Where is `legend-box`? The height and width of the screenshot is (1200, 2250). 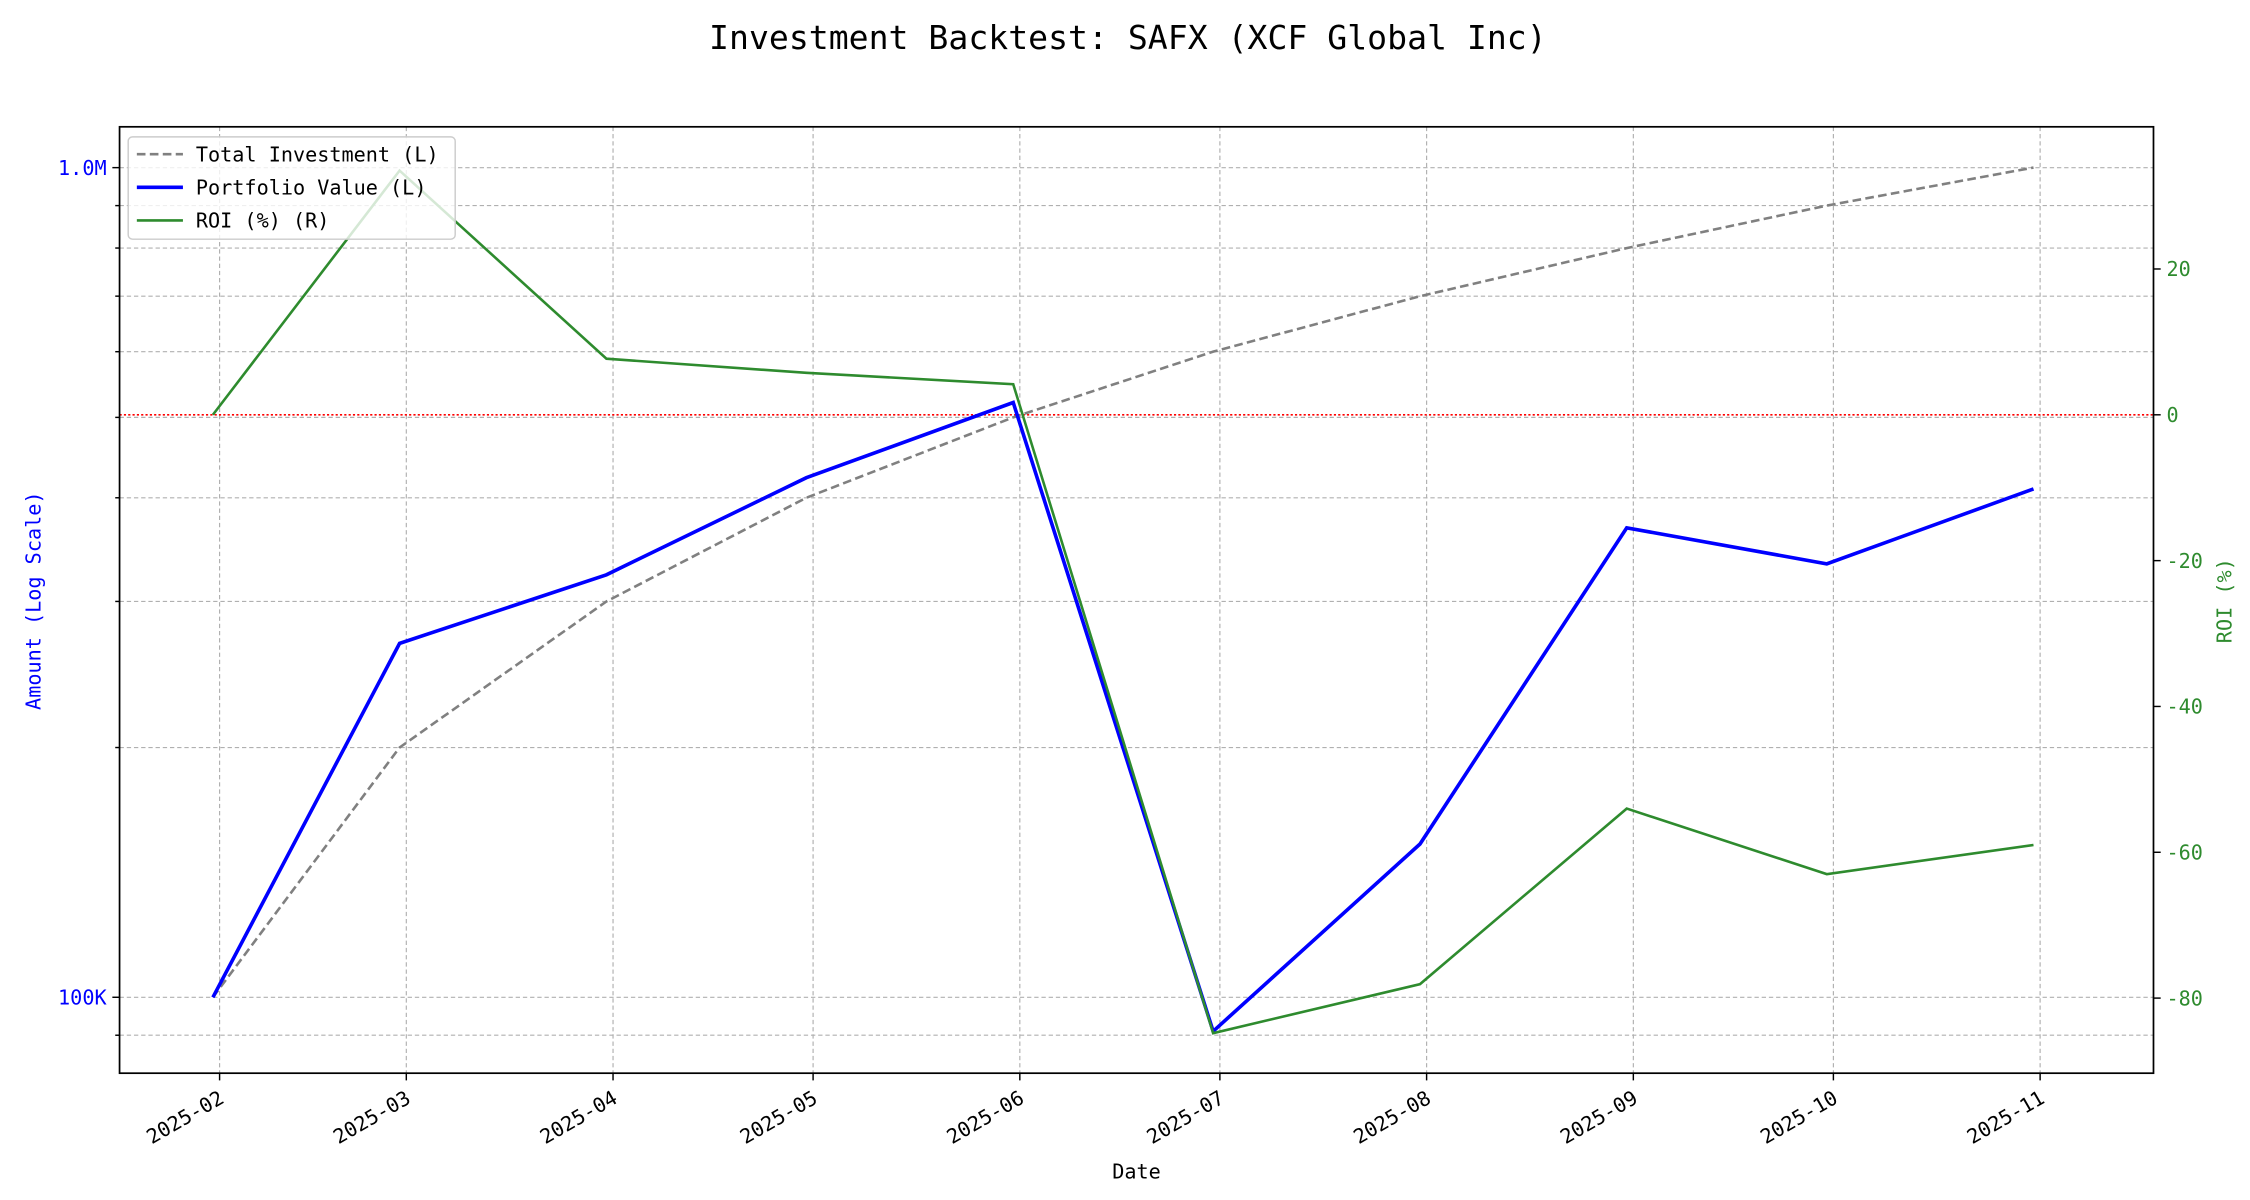 legend-box is located at coordinates (291, 188).